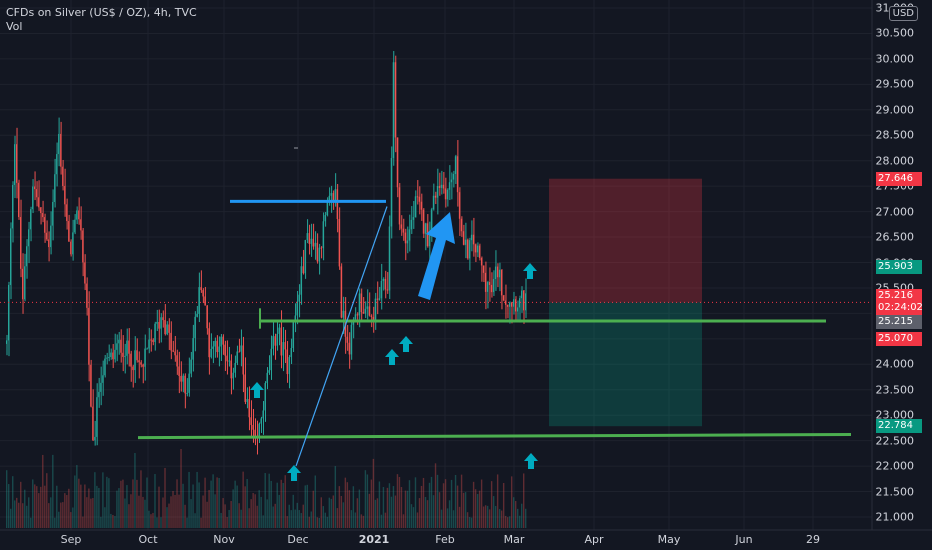  What do you see at coordinates (494, 436) in the screenshot?
I see `support-line-lower` at bounding box center [494, 436].